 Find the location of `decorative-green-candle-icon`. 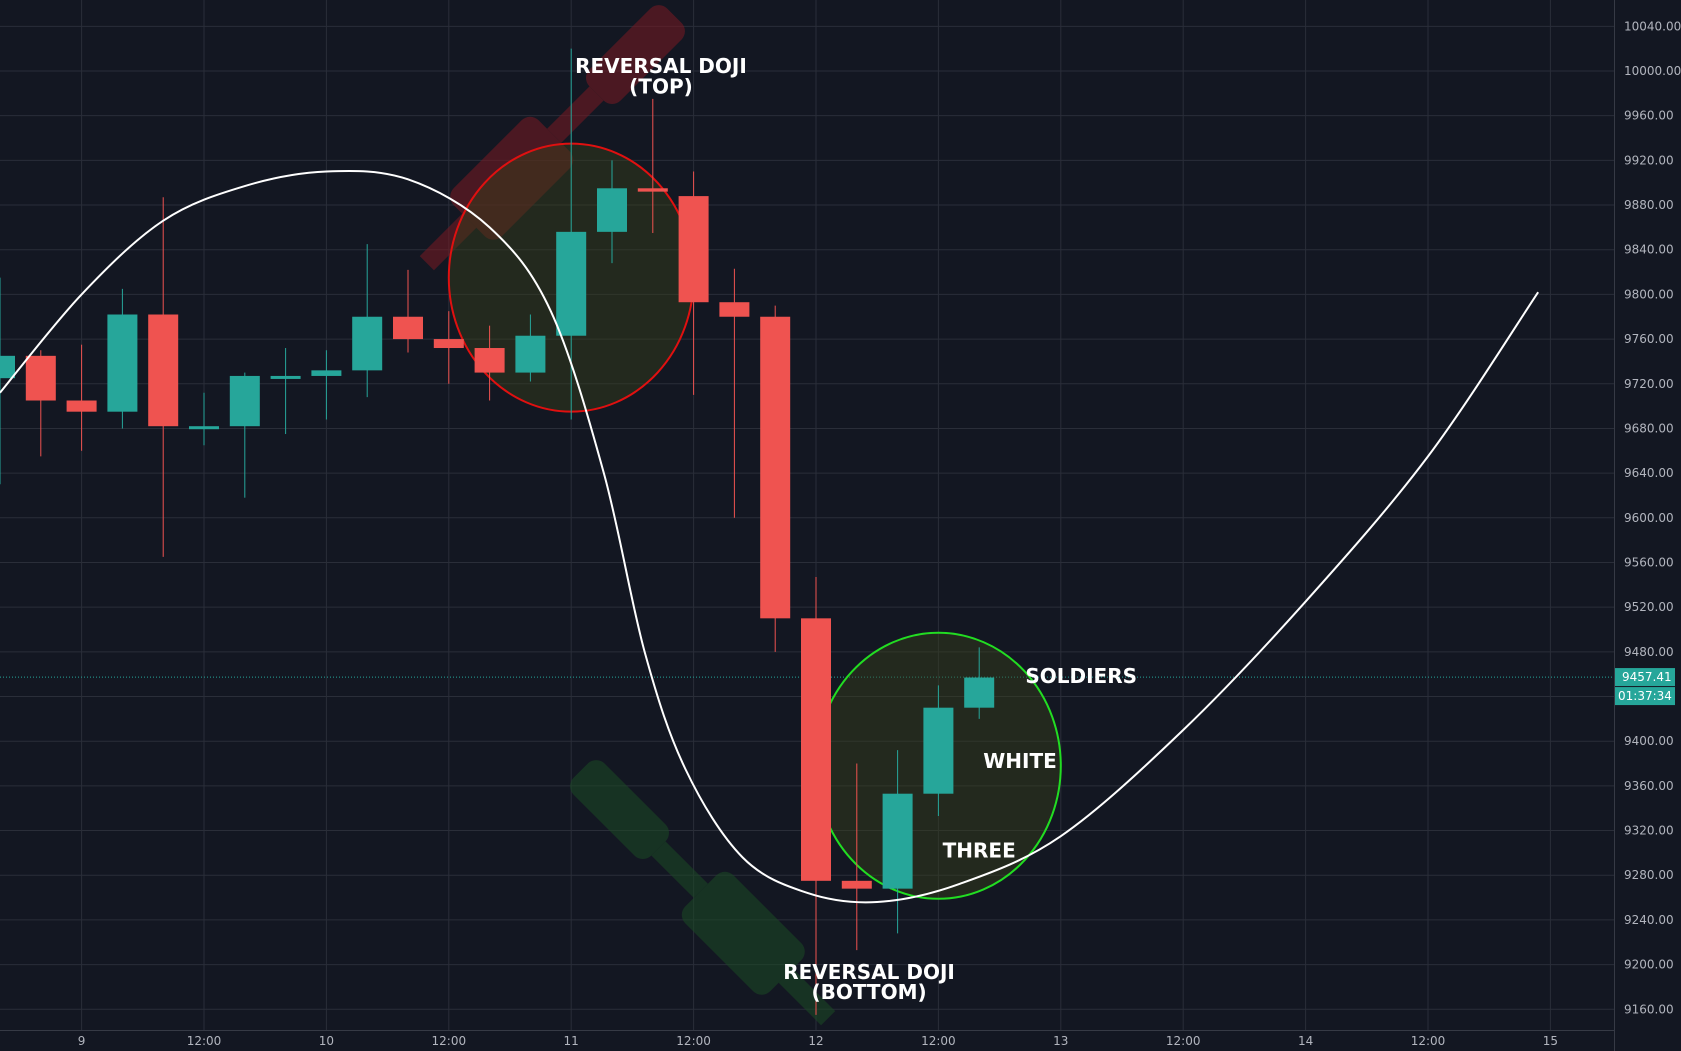

decorative-green-candle-icon is located at coordinates (703, 893).